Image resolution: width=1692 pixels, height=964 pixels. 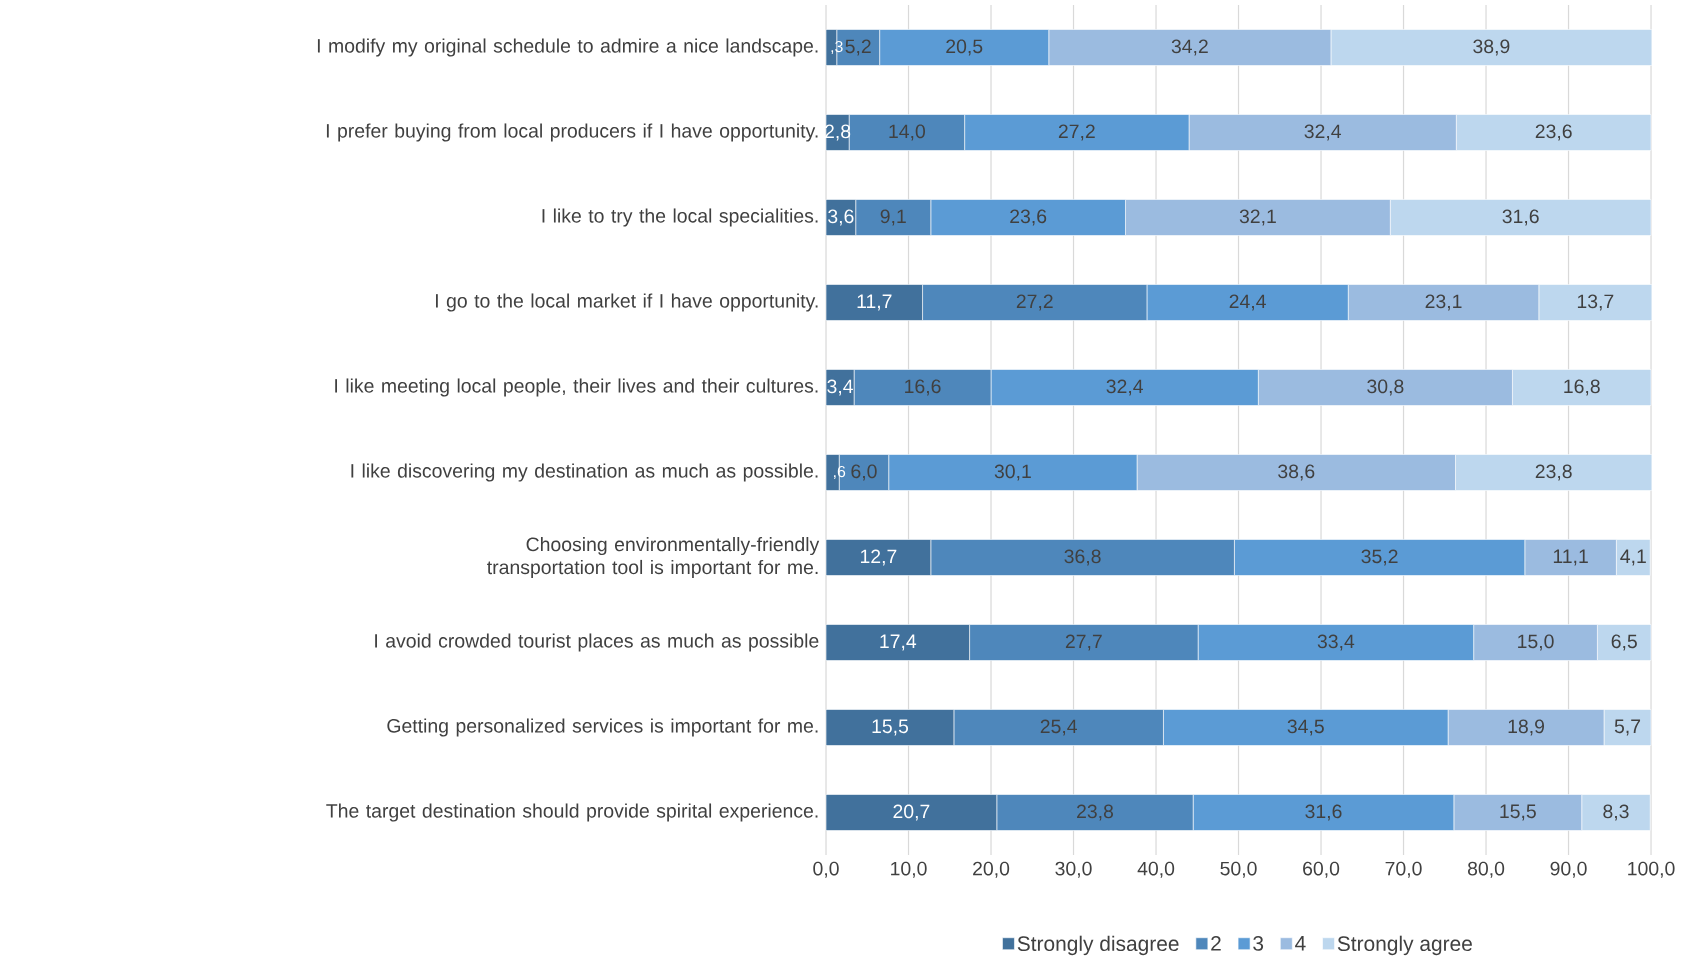 I want to click on data-label: 23,1, so click(x=1443, y=302).